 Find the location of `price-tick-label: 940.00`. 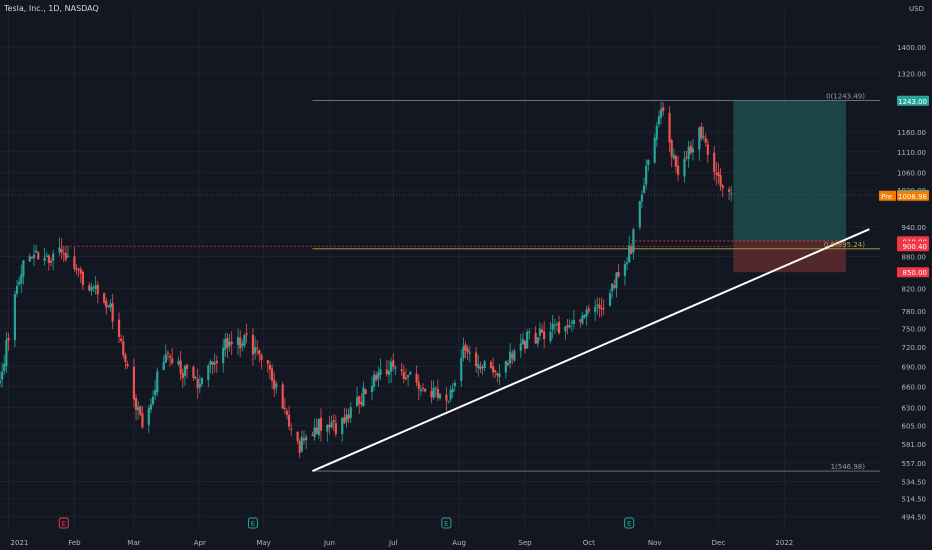

price-tick-label: 940.00 is located at coordinates (914, 228).